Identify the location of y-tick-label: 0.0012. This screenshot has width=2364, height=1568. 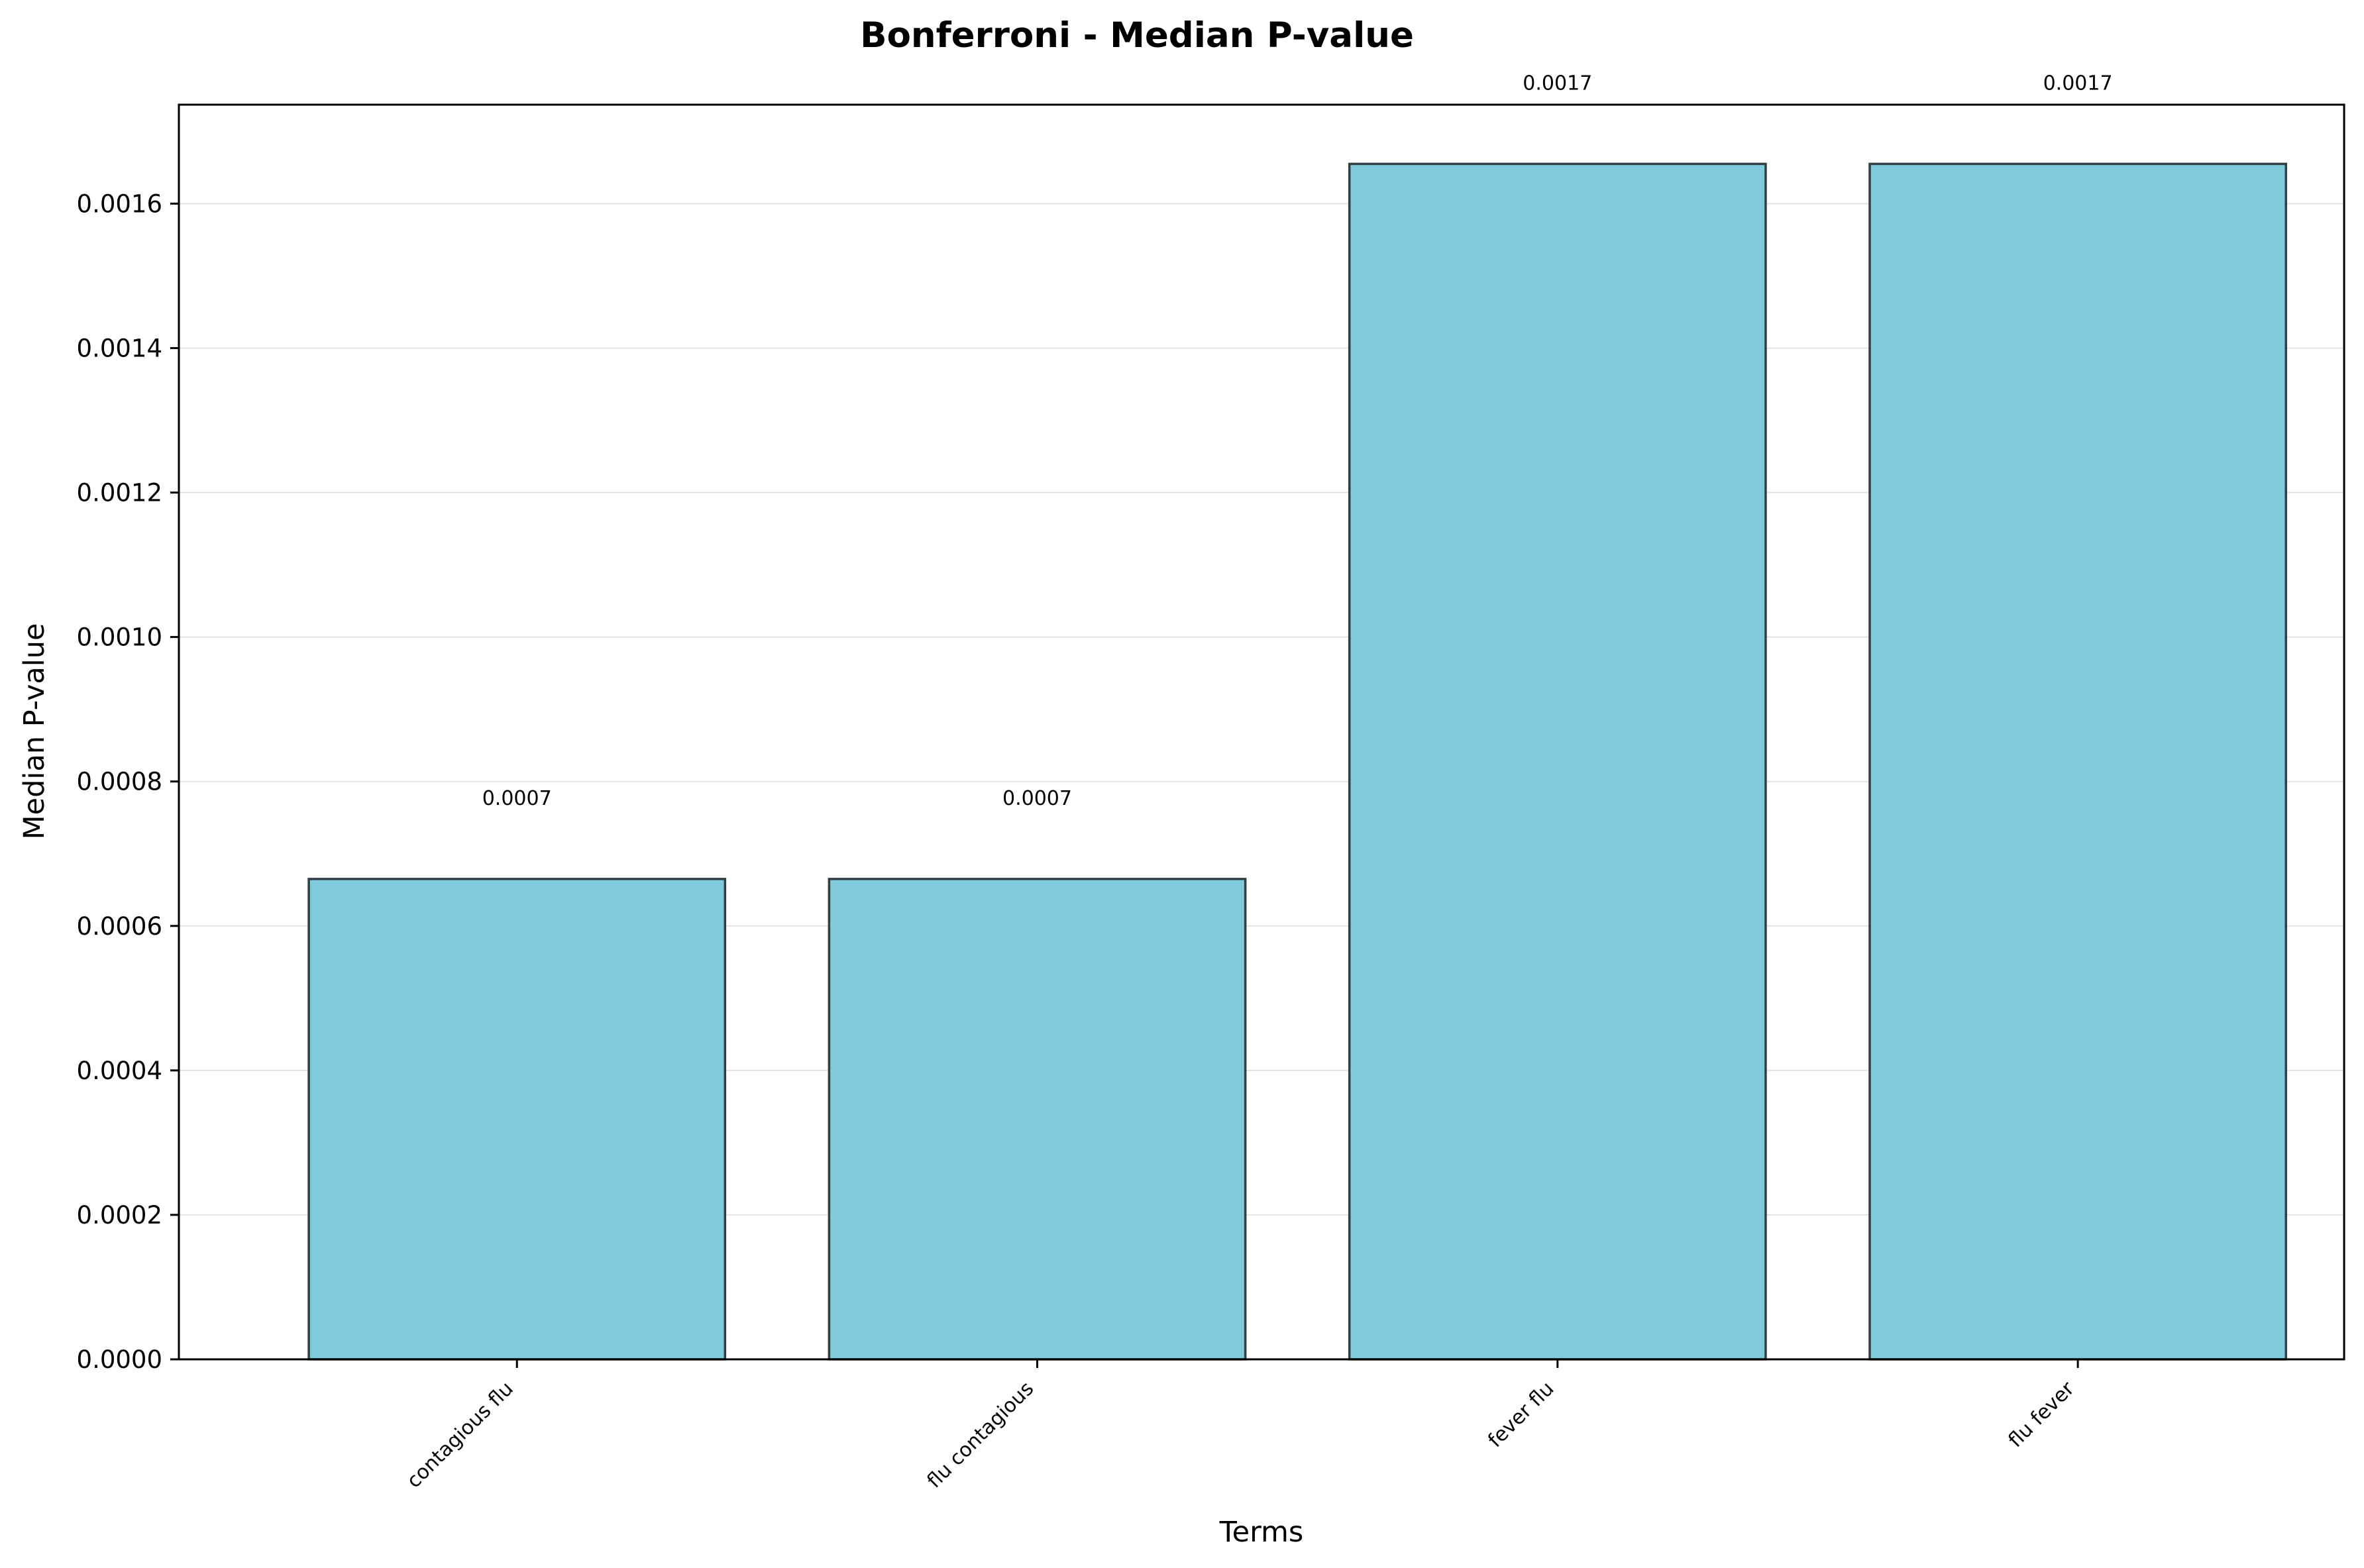
(119, 493).